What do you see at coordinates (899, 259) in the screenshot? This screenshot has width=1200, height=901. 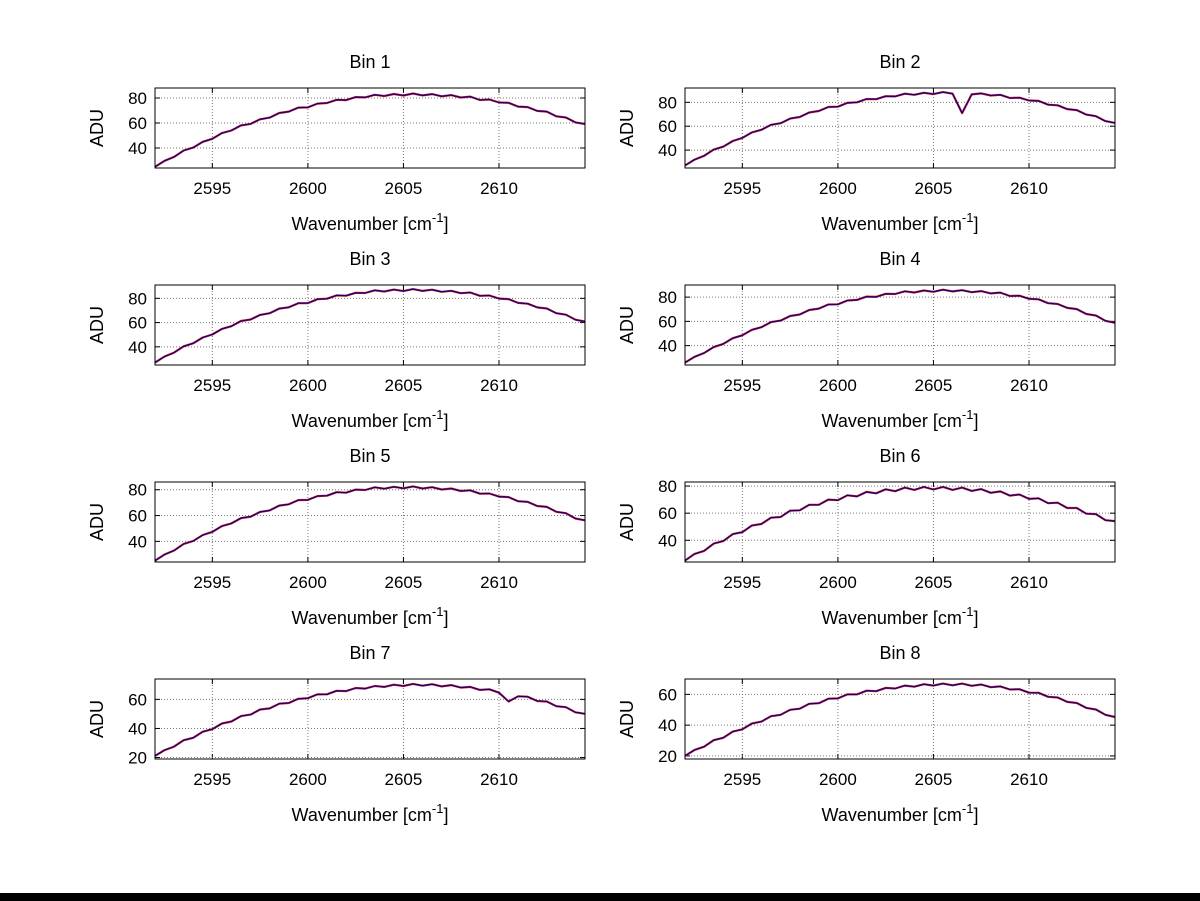 I see `plot-title: Bin 4` at bounding box center [899, 259].